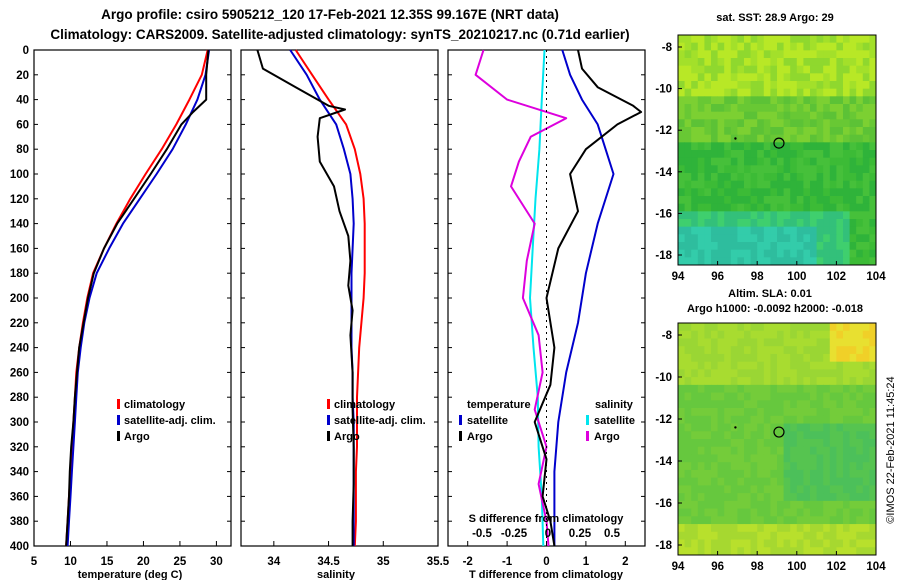 This screenshot has width=900, height=580. What do you see at coordinates (663, 462) in the screenshot?
I see `map-y-tick-label: -14` at bounding box center [663, 462].